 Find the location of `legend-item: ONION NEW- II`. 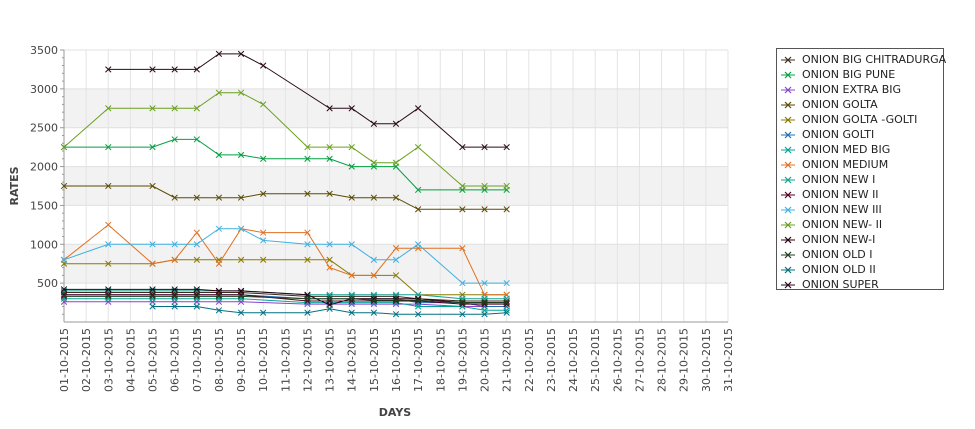

legend-item: ONION NEW- II is located at coordinates (860, 224).